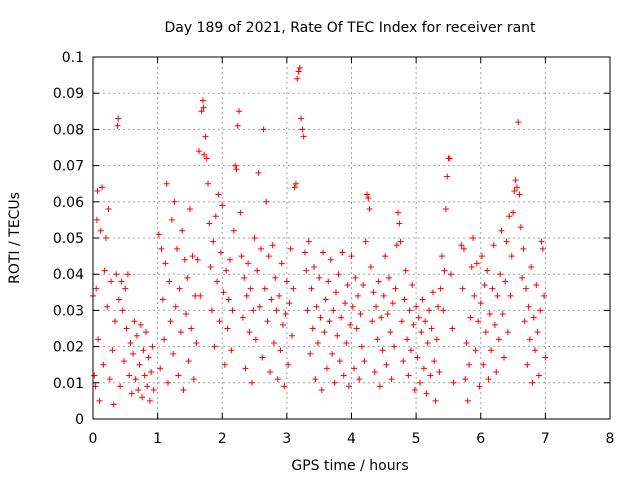 This screenshot has width=640, height=480. What do you see at coordinates (286, 439) in the screenshot?
I see `x-tick-label: 3` at bounding box center [286, 439].